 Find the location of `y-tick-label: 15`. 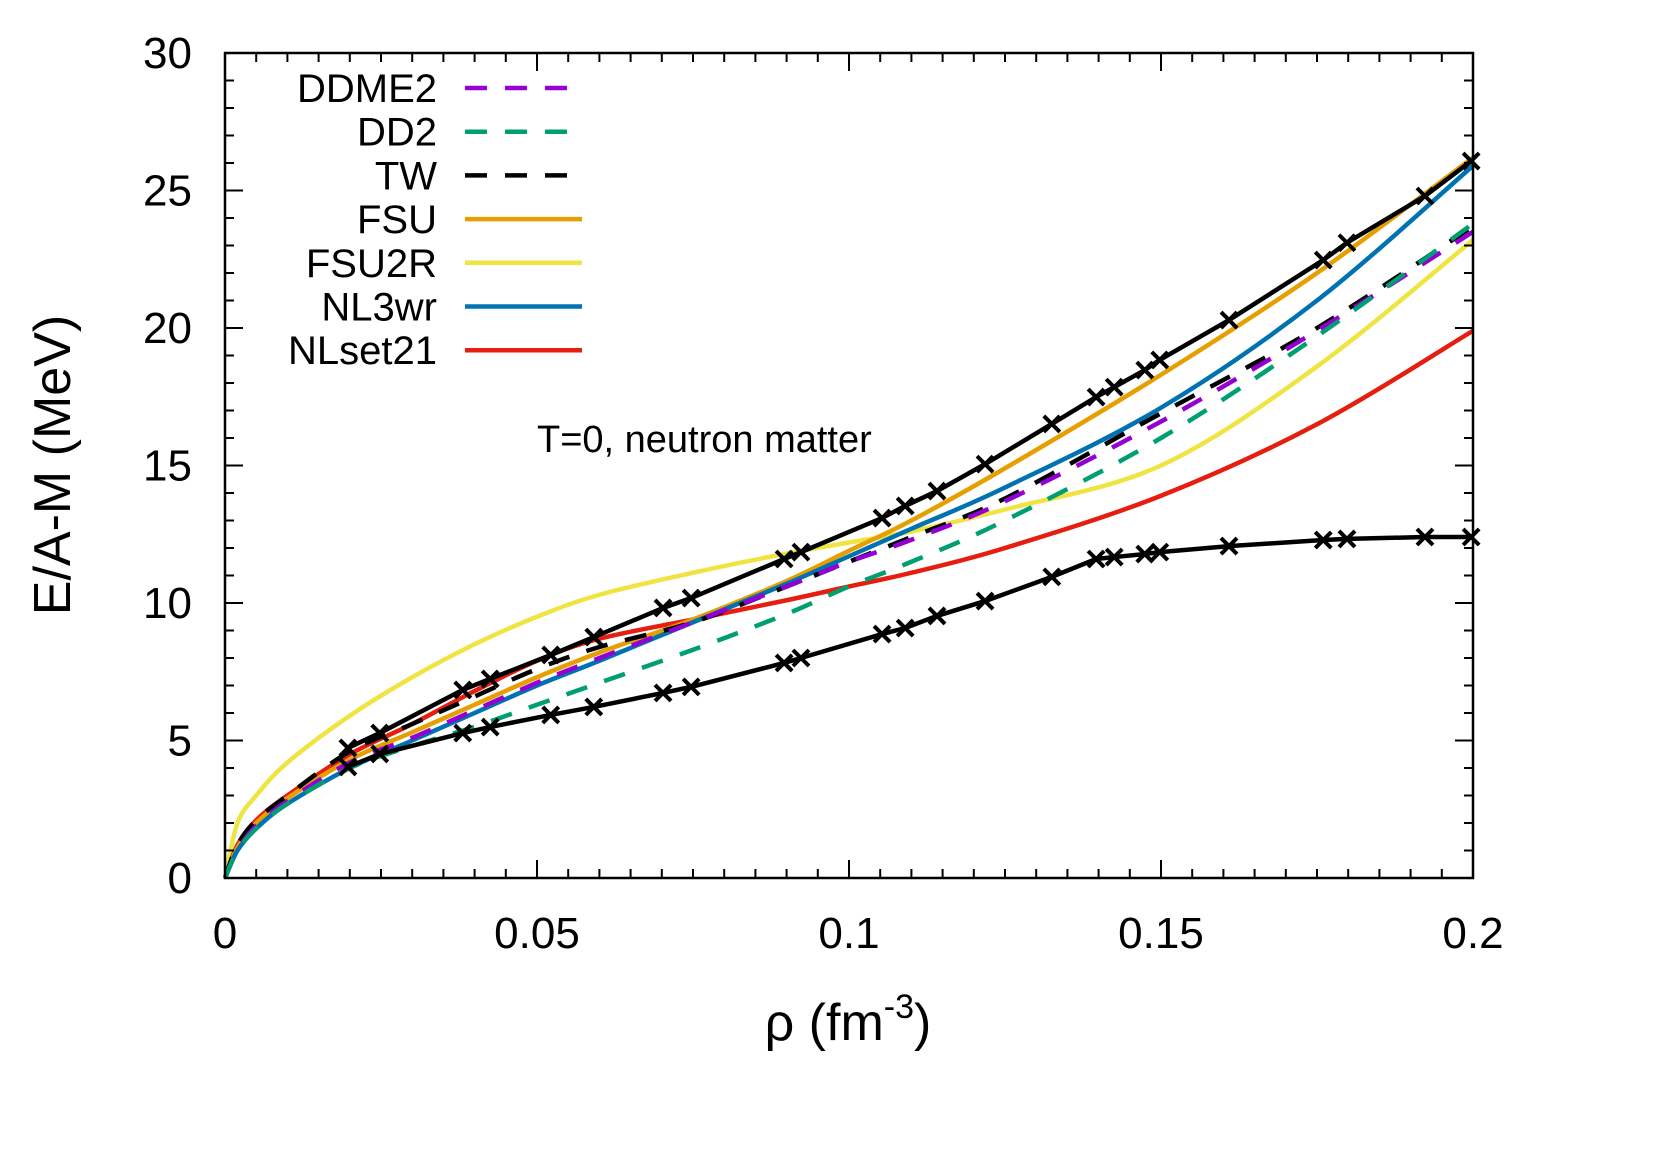

y-tick-label: 15 is located at coordinates (167, 466).